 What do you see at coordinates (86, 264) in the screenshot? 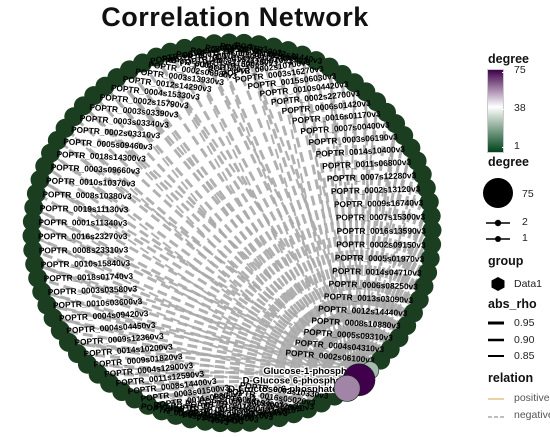
I see `gene-node-label: POPTR_0010s15840v3` at bounding box center [86, 264].